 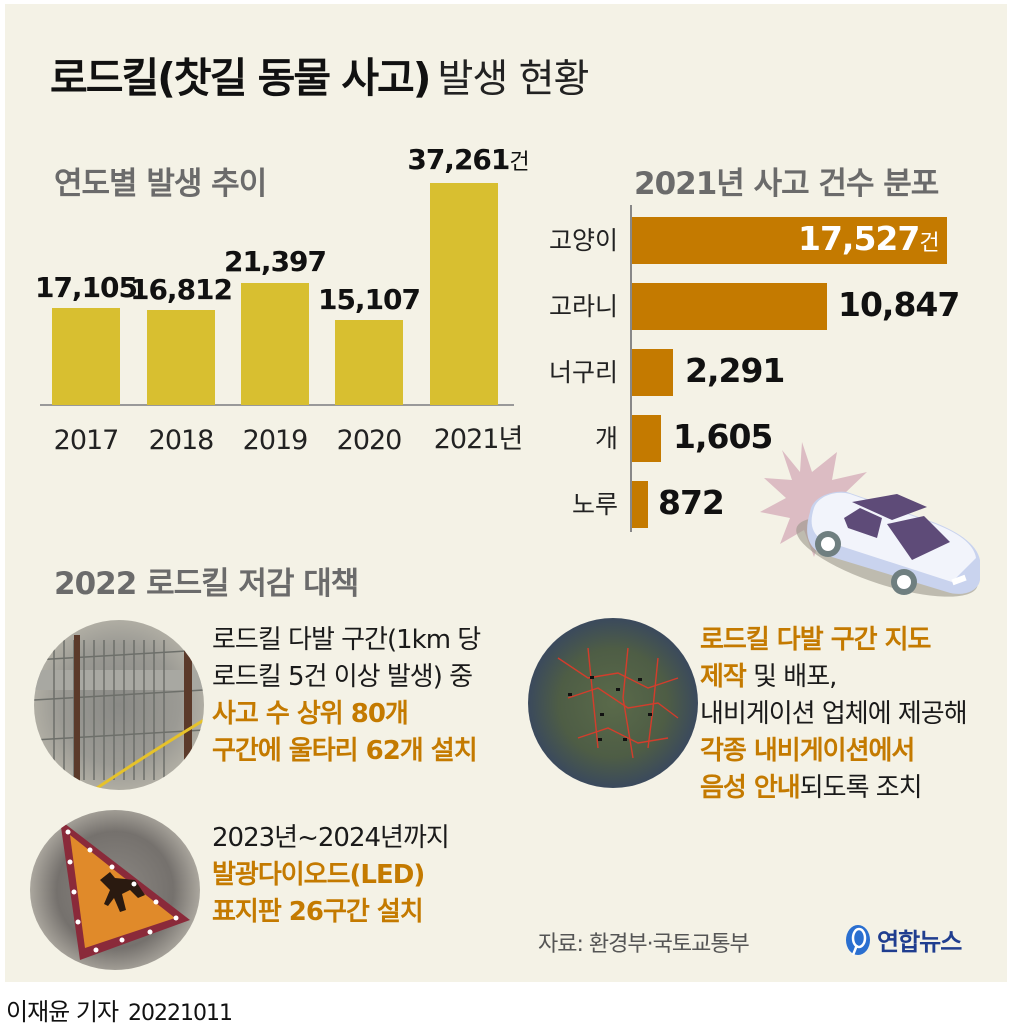 I want to click on distribution-section-title: 2021년 사고 건수 분포, so click(x=786, y=184).